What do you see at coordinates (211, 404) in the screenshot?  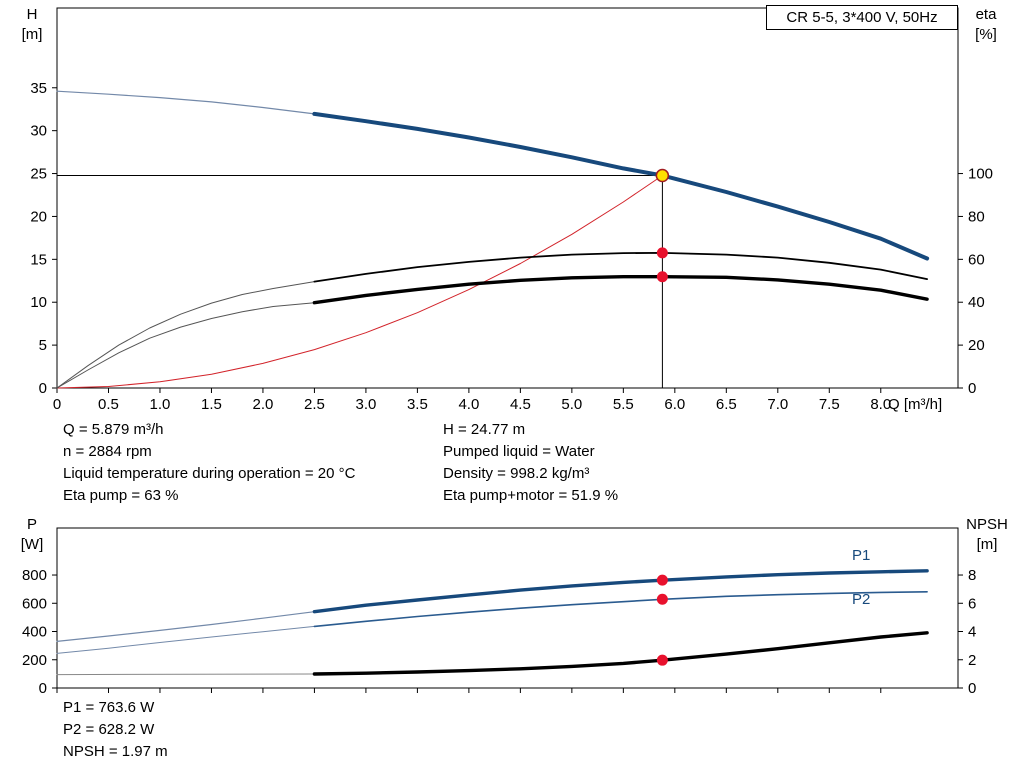 I see `svg-text: 1.5` at bounding box center [211, 404].